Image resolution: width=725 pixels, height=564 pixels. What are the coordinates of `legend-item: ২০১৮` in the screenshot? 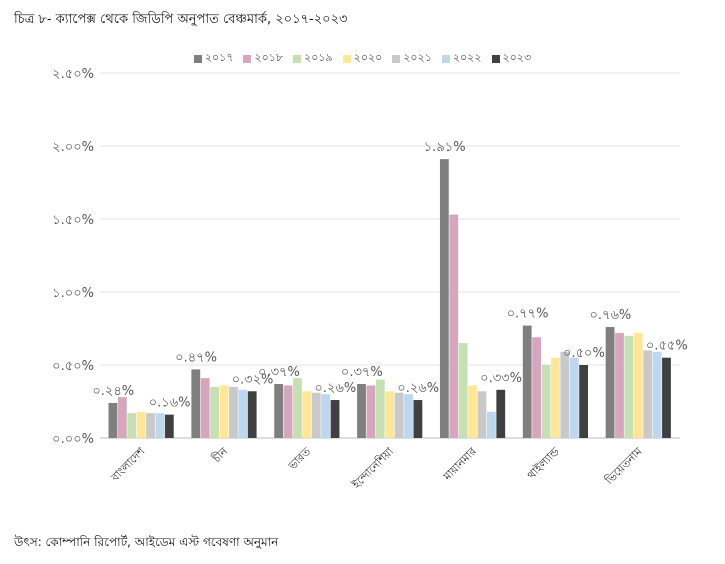 It's located at (263, 58).